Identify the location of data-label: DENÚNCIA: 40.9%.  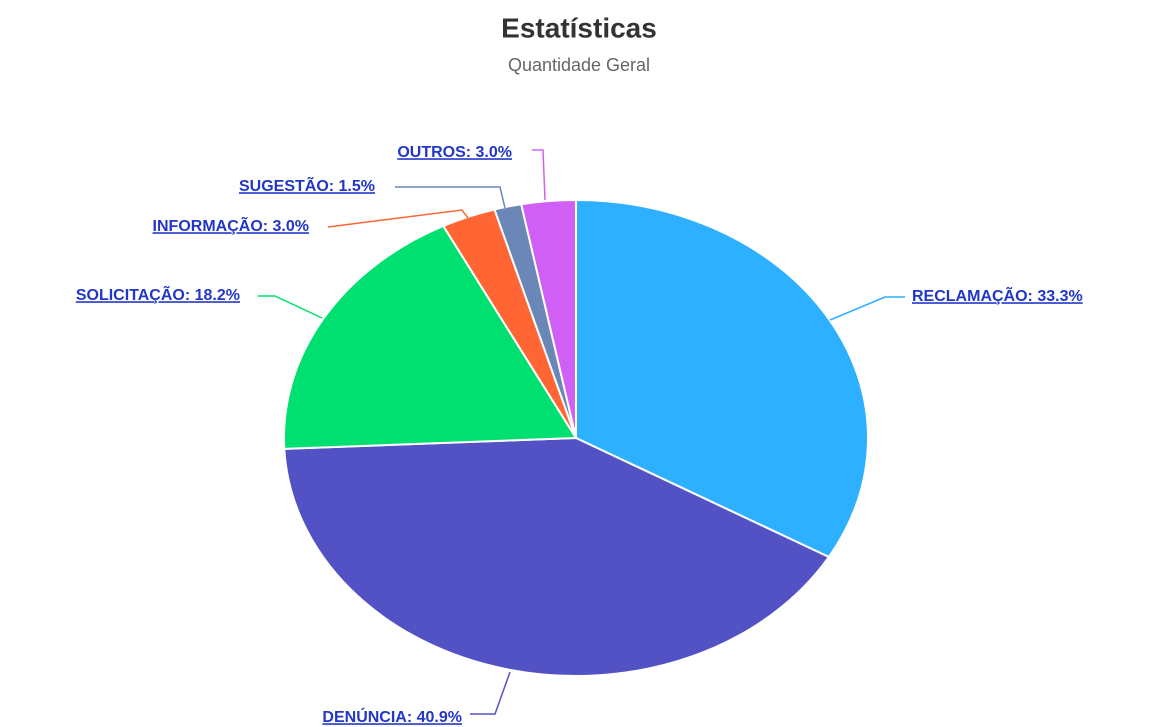
(392, 716).